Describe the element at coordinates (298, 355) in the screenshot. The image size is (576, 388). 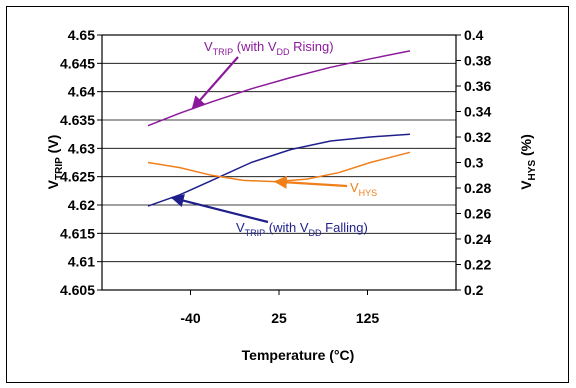
I see `x-axis-title: Temperature (°C)` at that location.